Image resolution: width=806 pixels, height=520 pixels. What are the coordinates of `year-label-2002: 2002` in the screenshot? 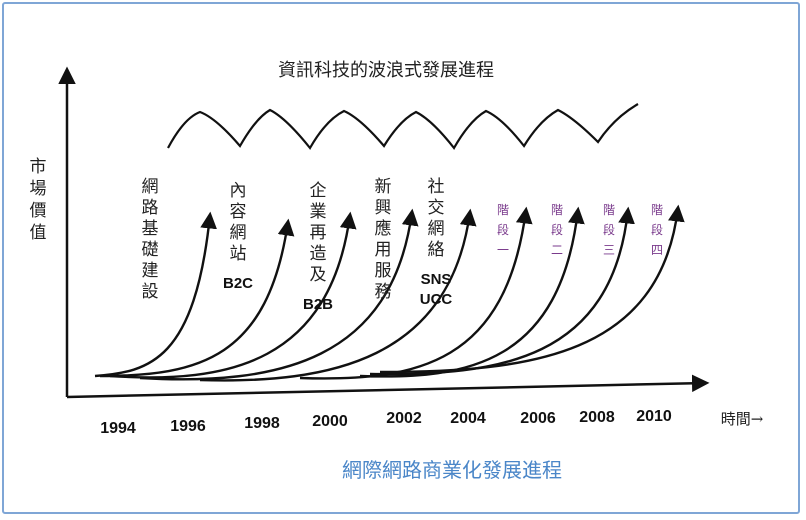 It's located at (404, 418).